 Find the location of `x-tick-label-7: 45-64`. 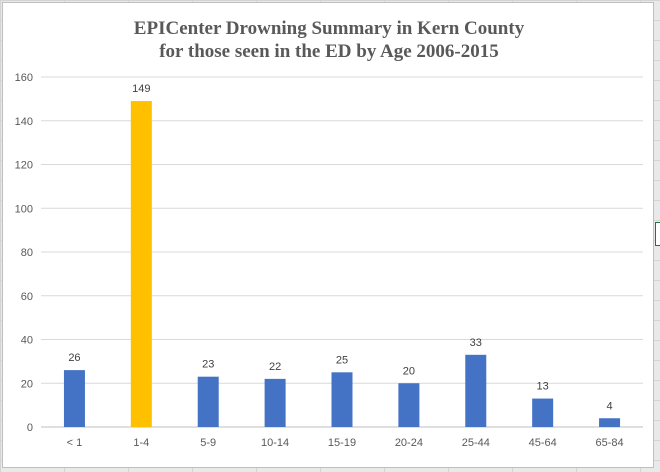

x-tick-label-7: 45-64 is located at coordinates (543, 443).